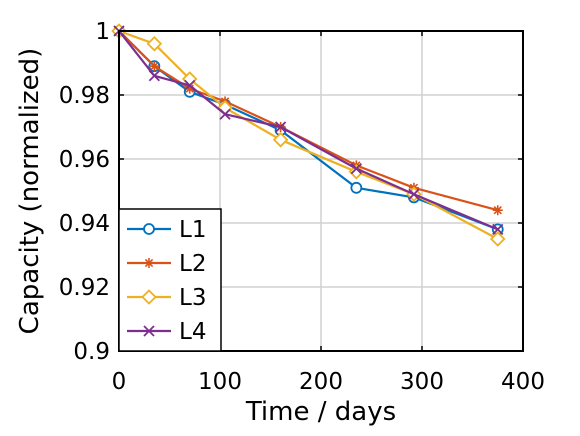 This screenshot has height=436, width=580. I want to click on x-axis-label: Time / days, so click(320, 412).